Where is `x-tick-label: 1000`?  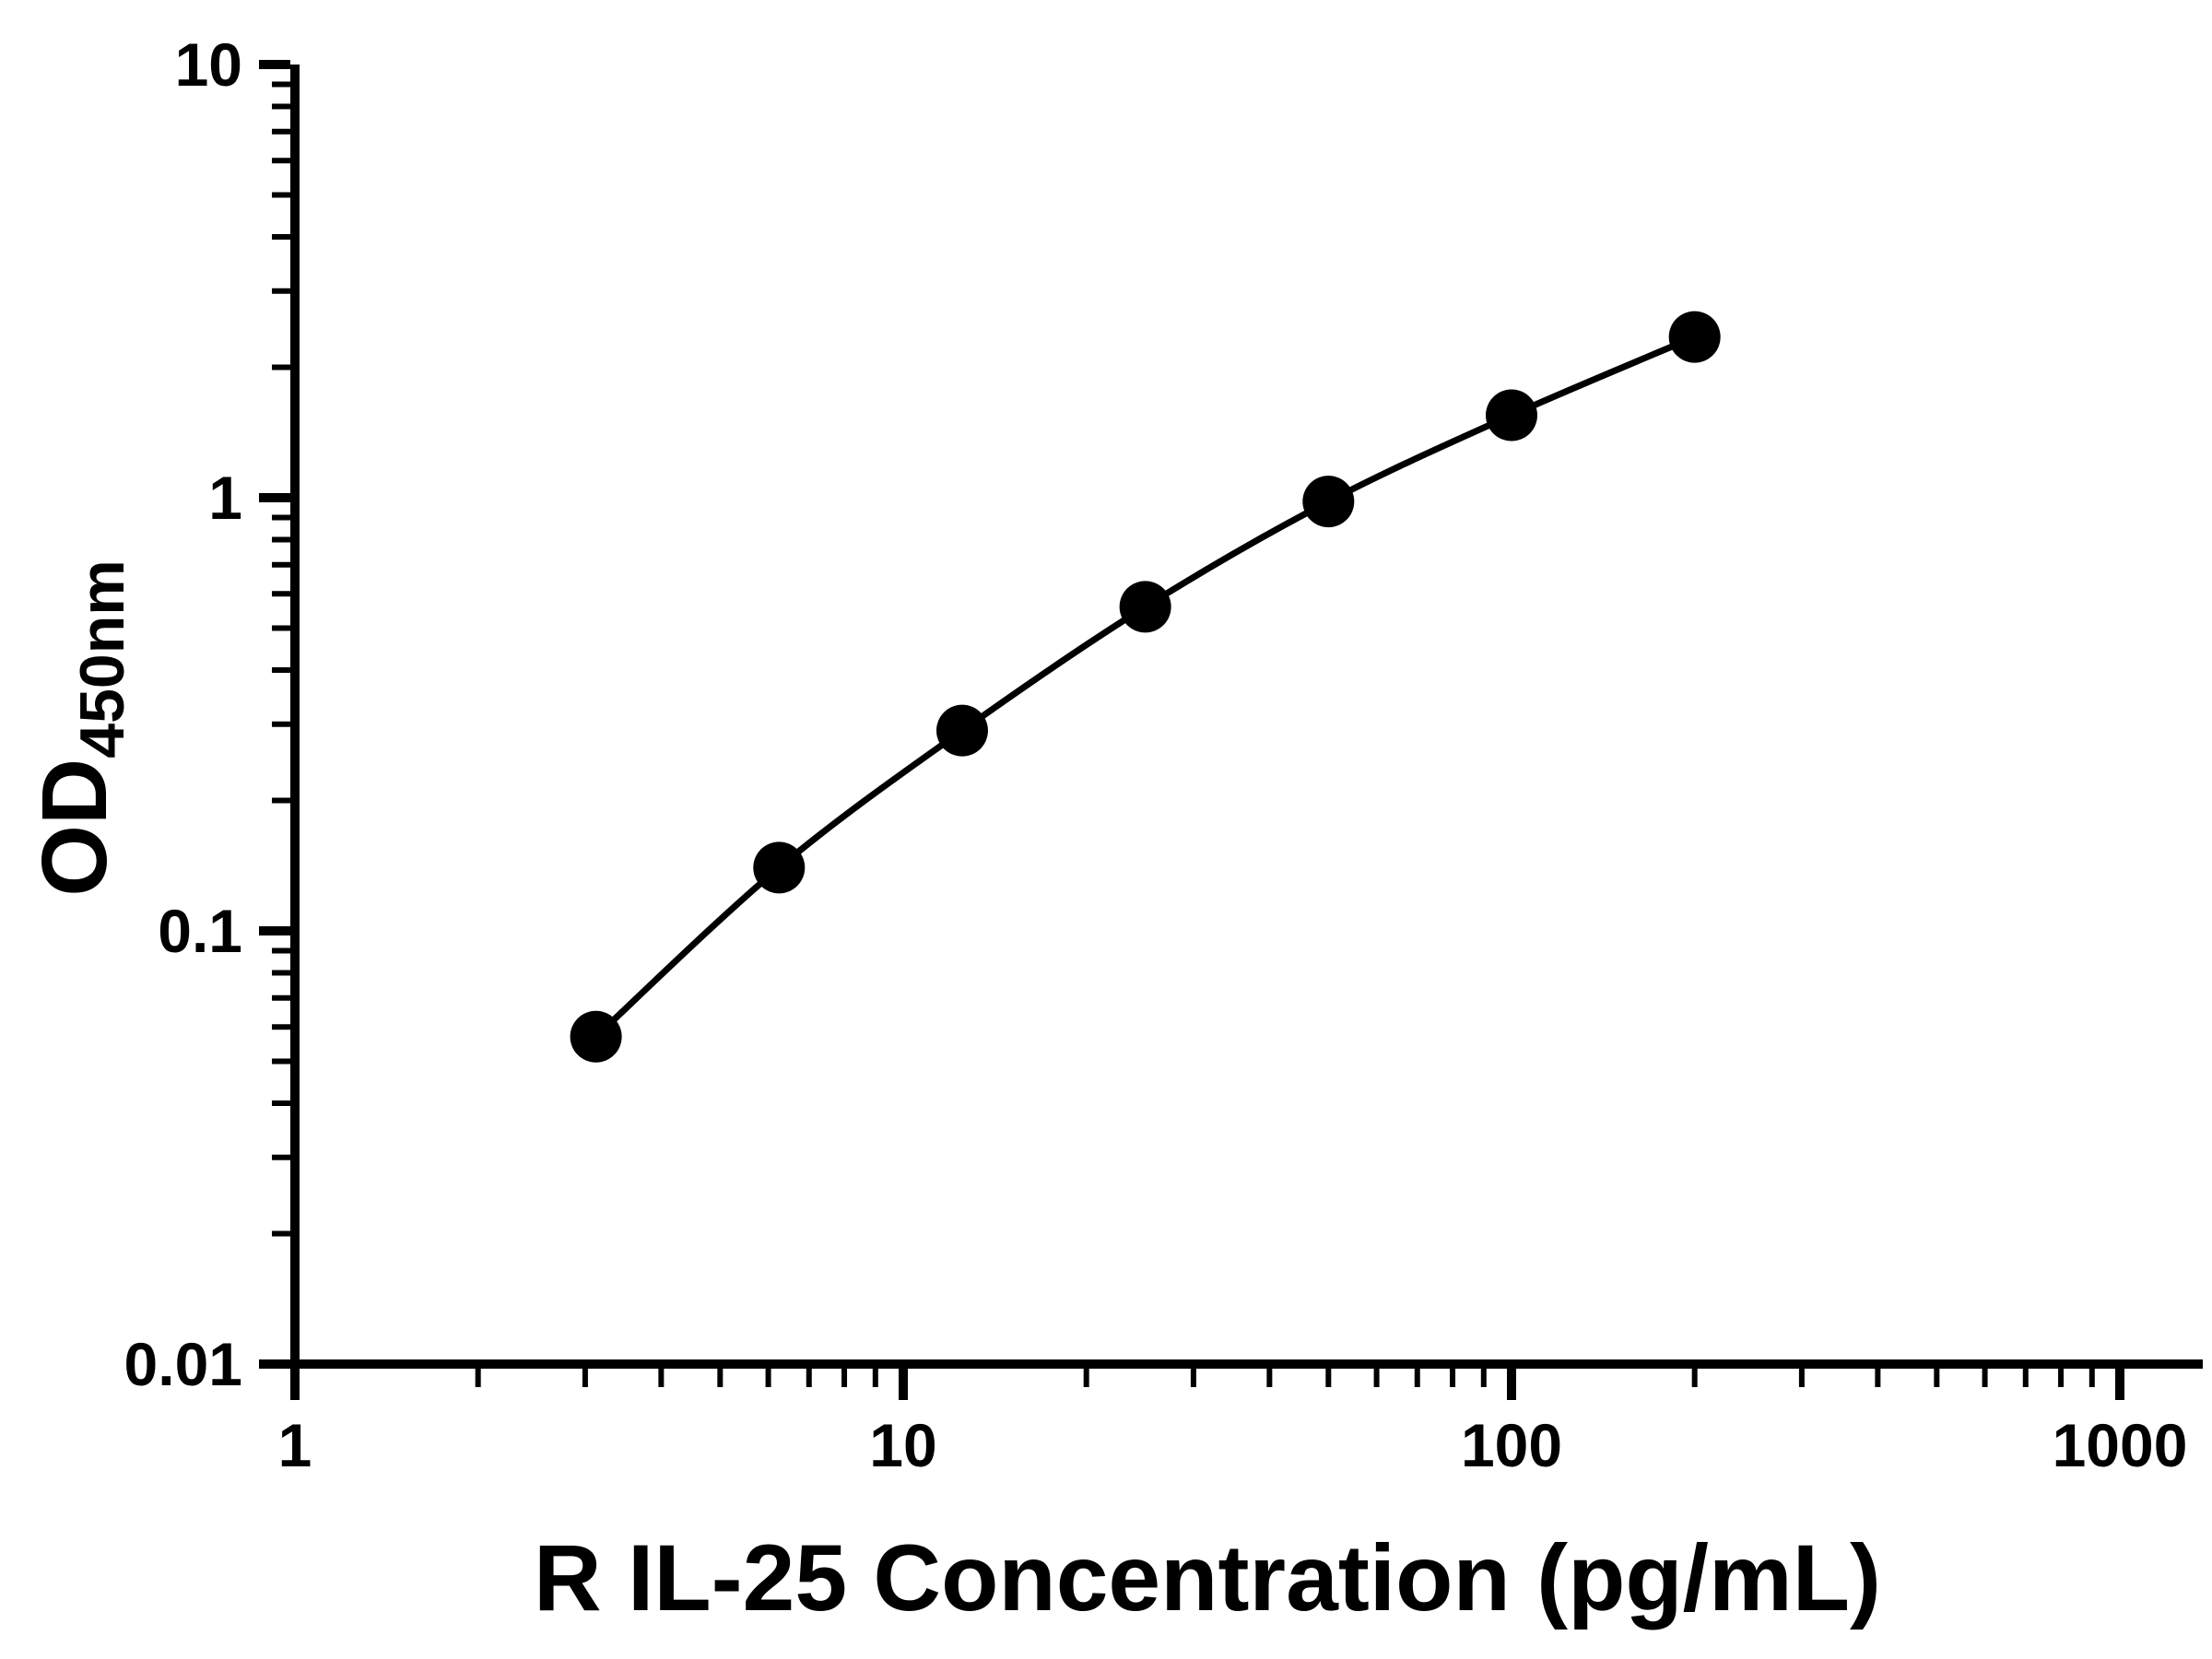 x-tick-label: 1000 is located at coordinates (2120, 1445).